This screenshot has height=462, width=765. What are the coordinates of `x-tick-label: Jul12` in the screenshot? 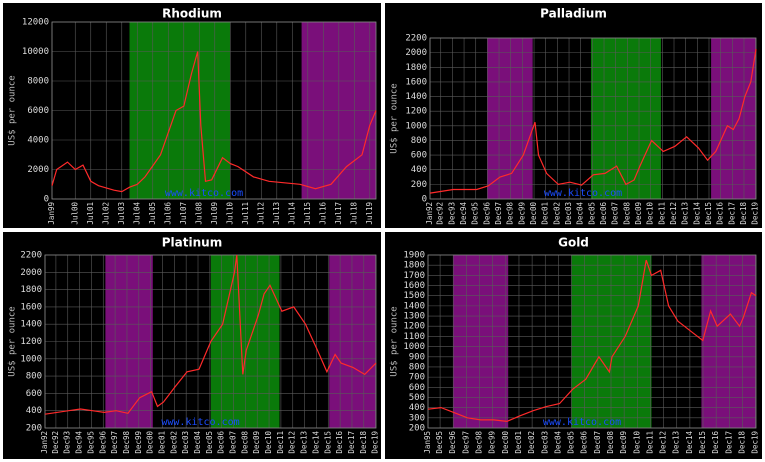 It's located at (260, 213).